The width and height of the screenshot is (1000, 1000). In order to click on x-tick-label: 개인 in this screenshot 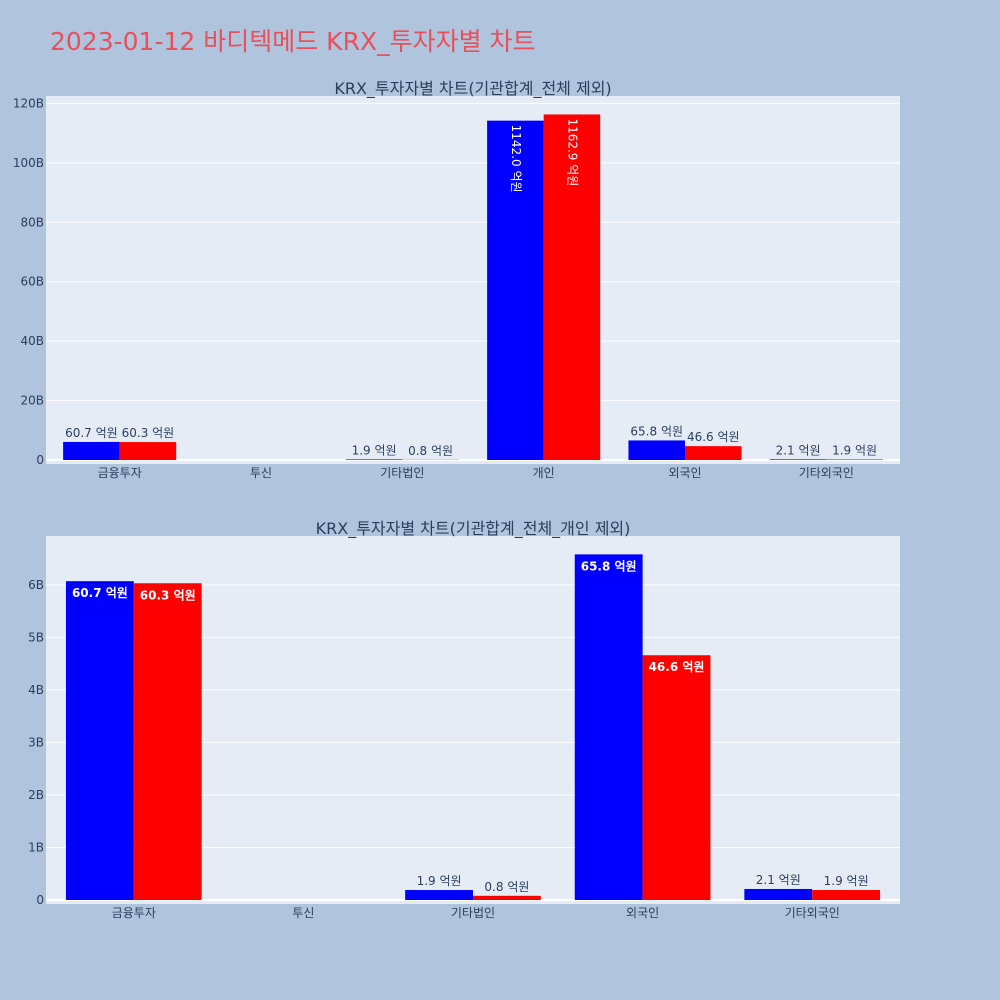, I will do `click(544, 473)`.